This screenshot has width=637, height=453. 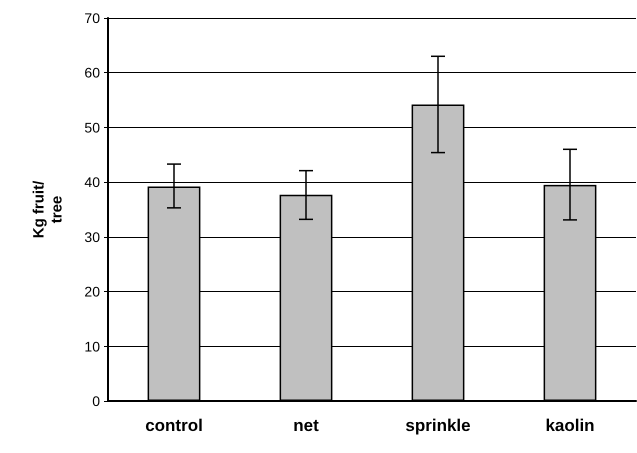 I want to click on y-tick-label: 70, so click(x=92, y=18).